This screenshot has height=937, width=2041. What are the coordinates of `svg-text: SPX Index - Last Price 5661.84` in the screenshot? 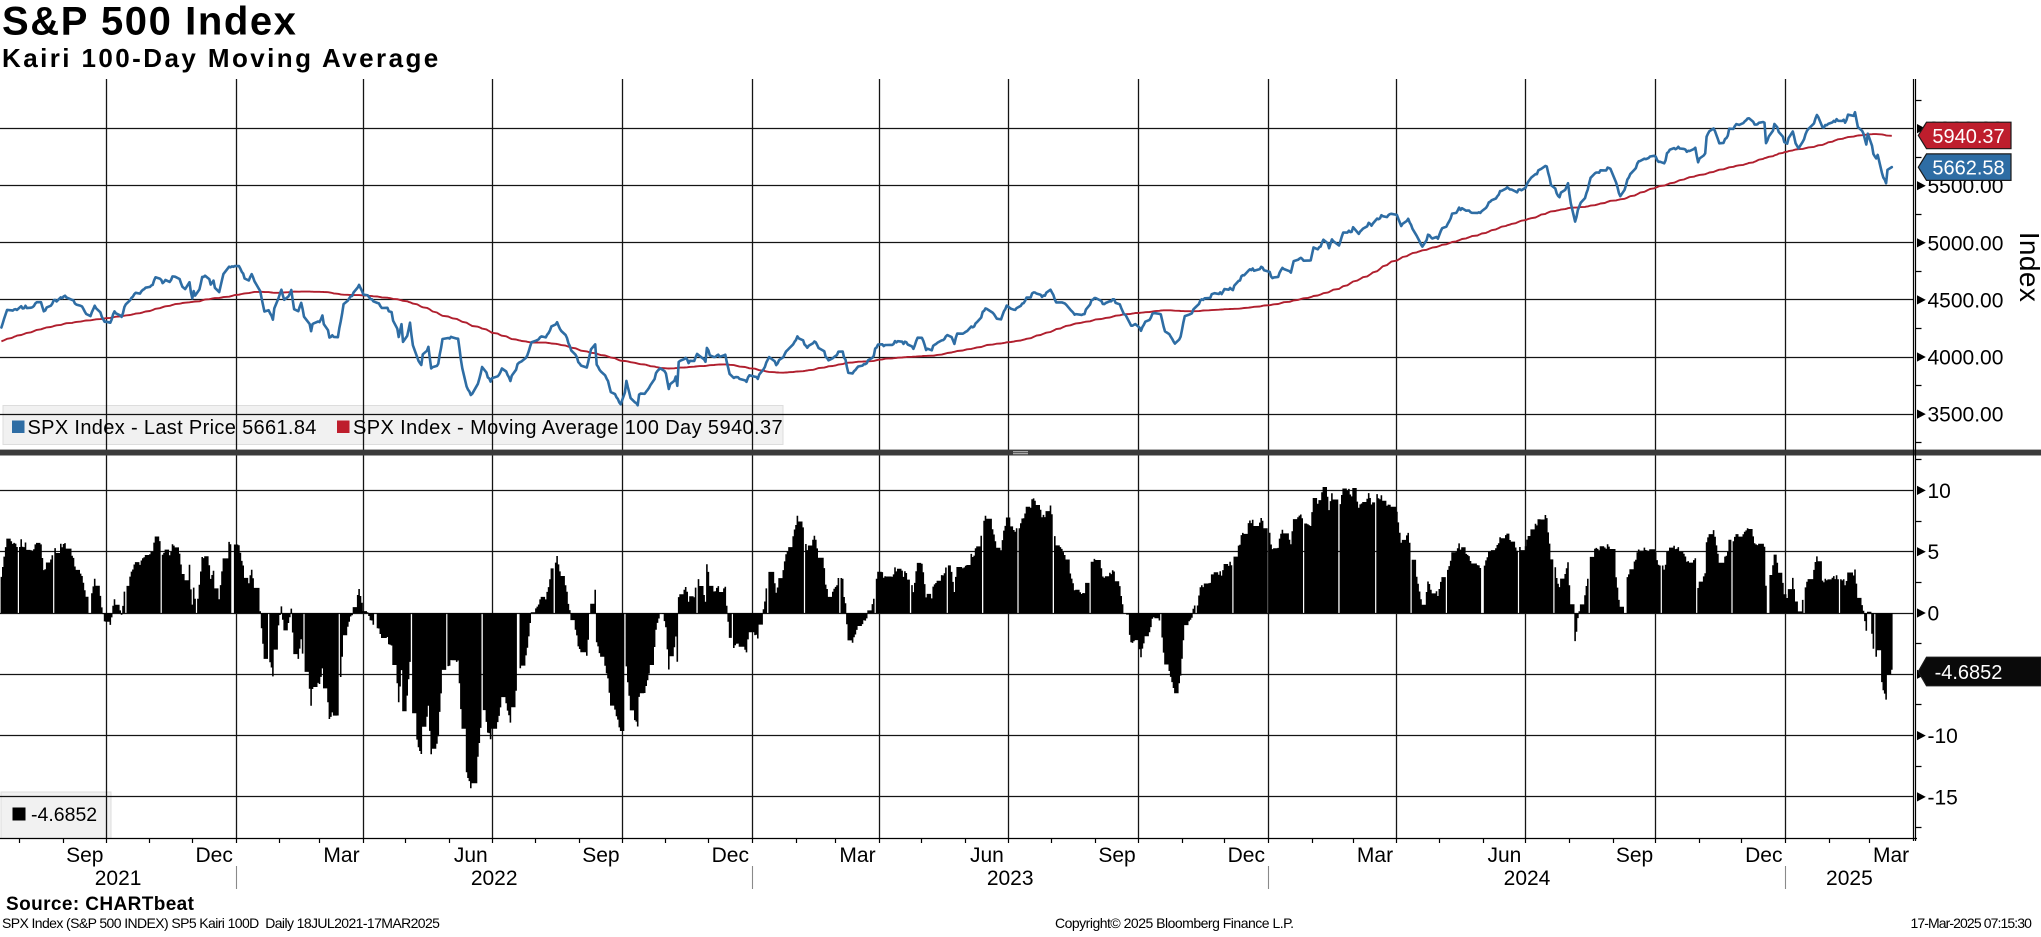 It's located at (172, 428).